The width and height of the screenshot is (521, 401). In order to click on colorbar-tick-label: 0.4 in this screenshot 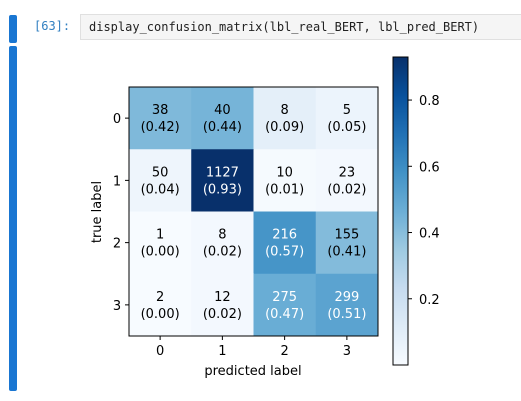, I will do `click(429, 234)`.